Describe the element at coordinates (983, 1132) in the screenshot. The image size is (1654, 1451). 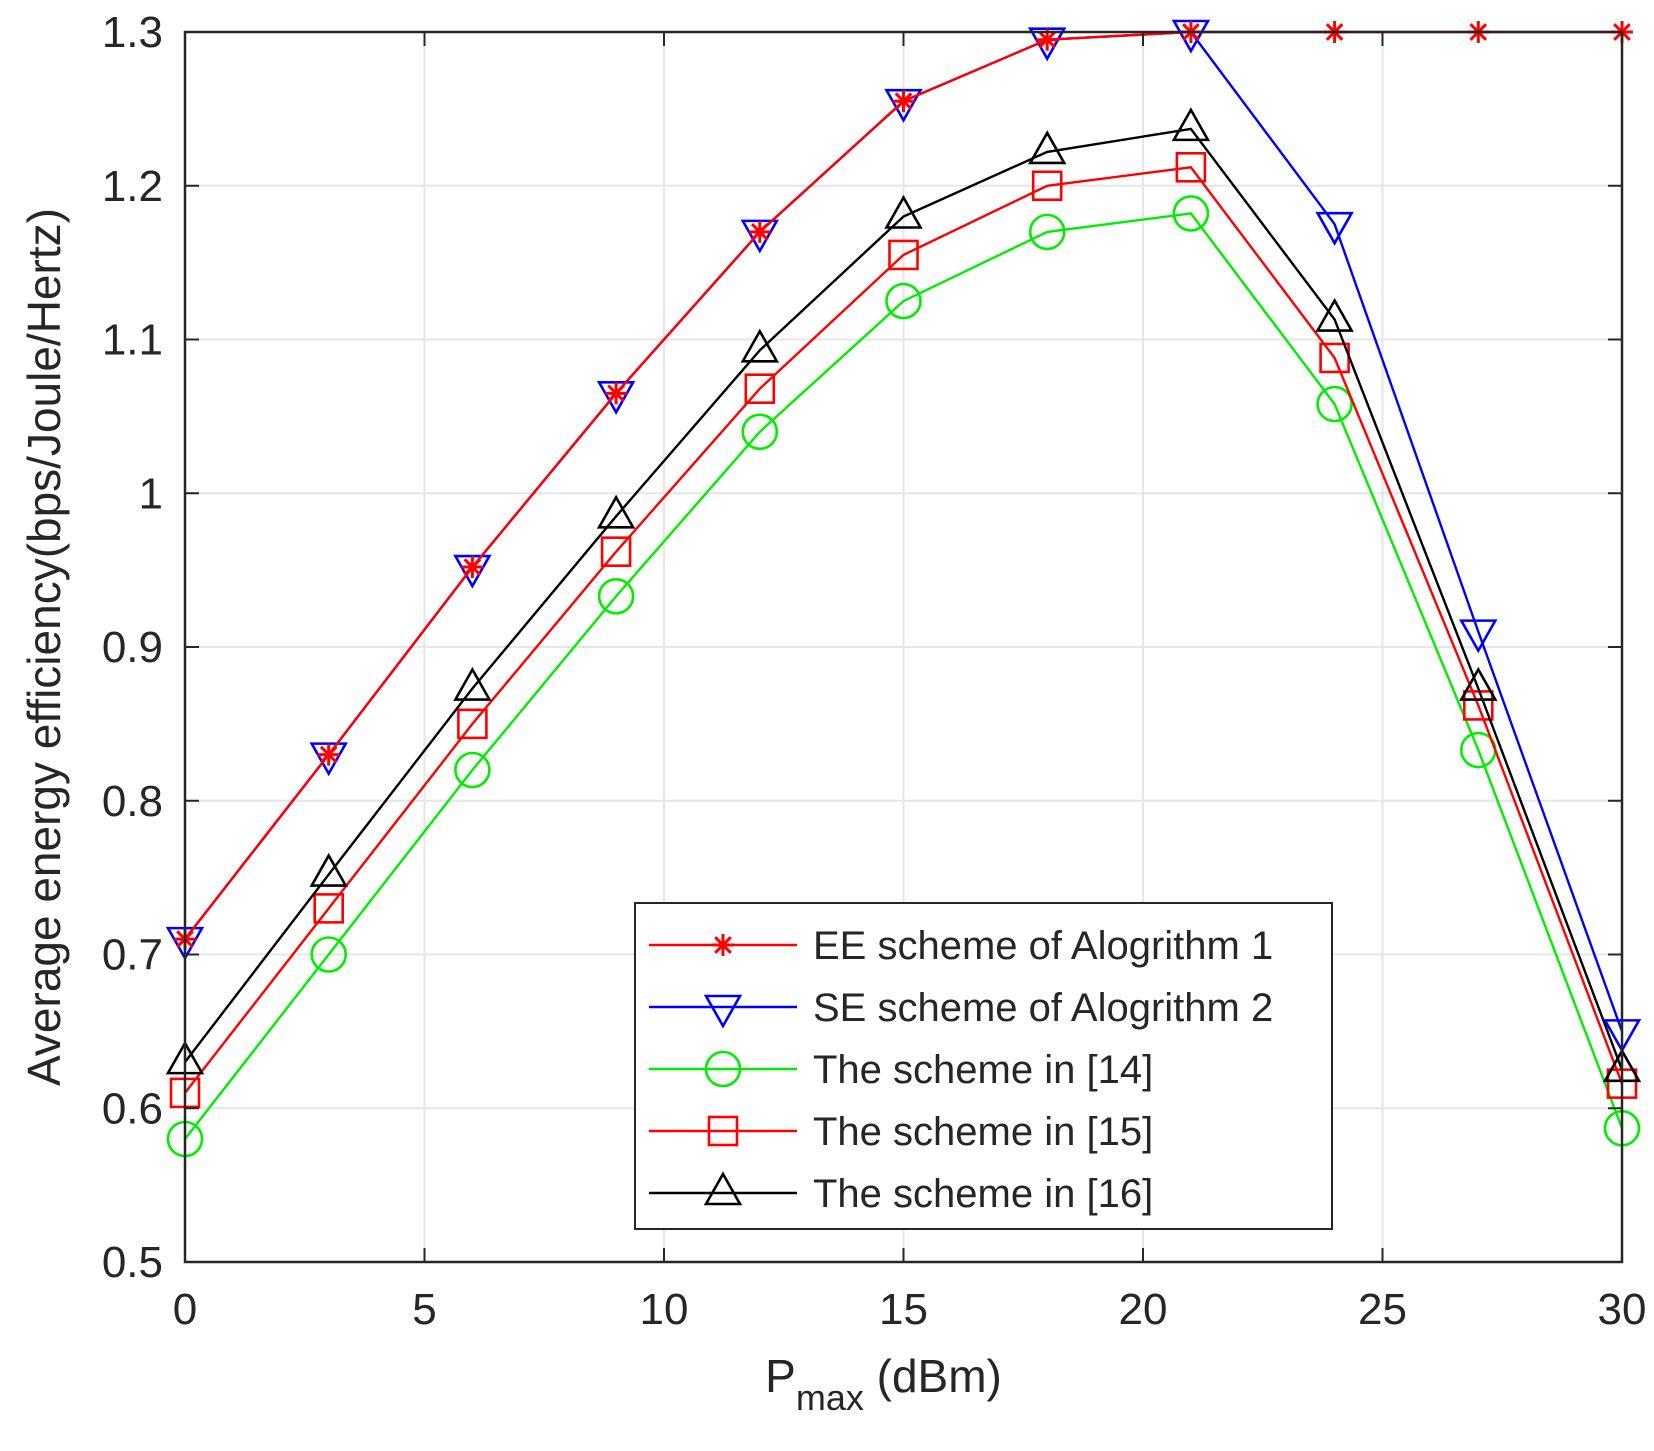
I see `legend-label: The scheme in [15]` at that location.